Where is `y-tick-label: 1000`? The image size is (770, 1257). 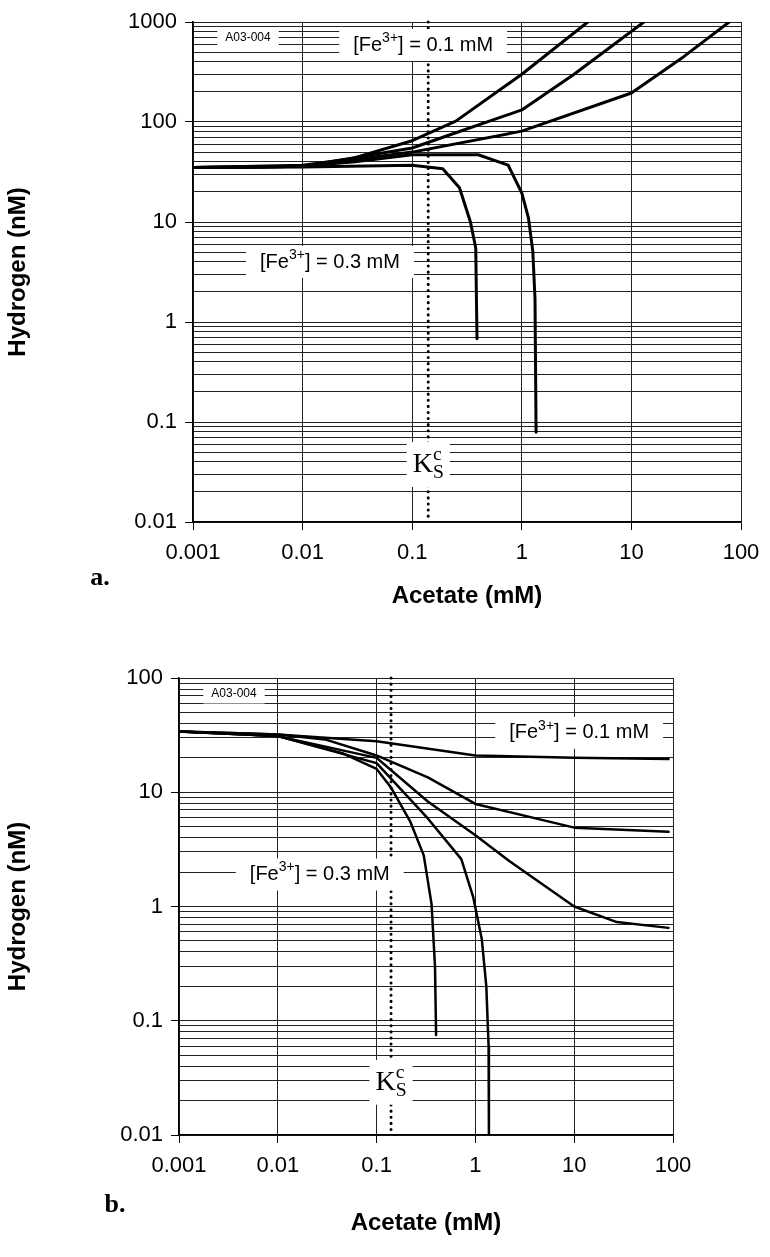 y-tick-label: 1000 is located at coordinates (152, 21).